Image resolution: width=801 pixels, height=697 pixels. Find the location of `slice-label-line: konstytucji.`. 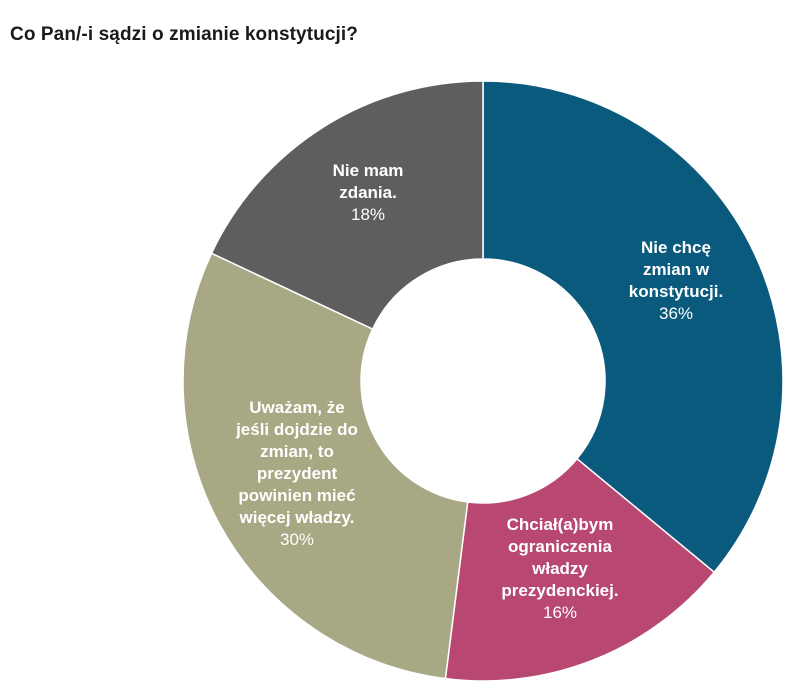

slice-label-line: konstytucji. is located at coordinates (676, 291).